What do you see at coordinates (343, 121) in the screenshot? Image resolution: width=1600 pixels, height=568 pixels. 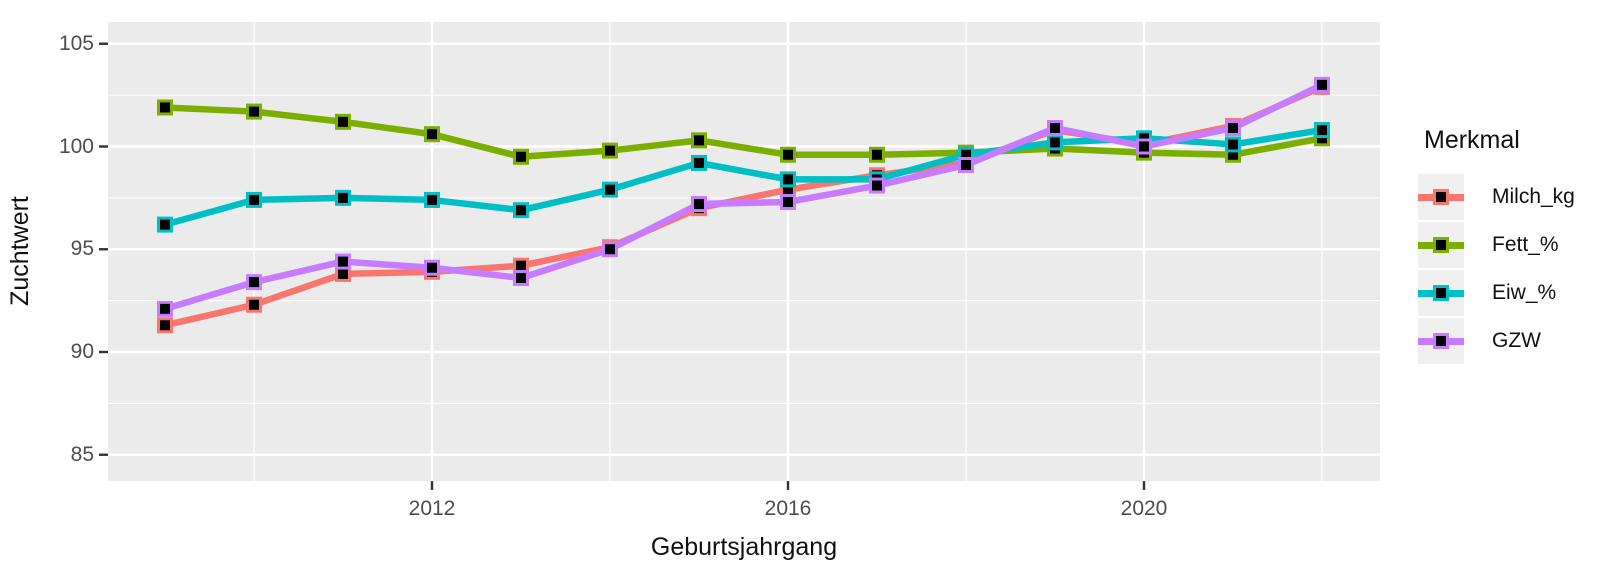 I see `data-point-Fett_%-2011` at bounding box center [343, 121].